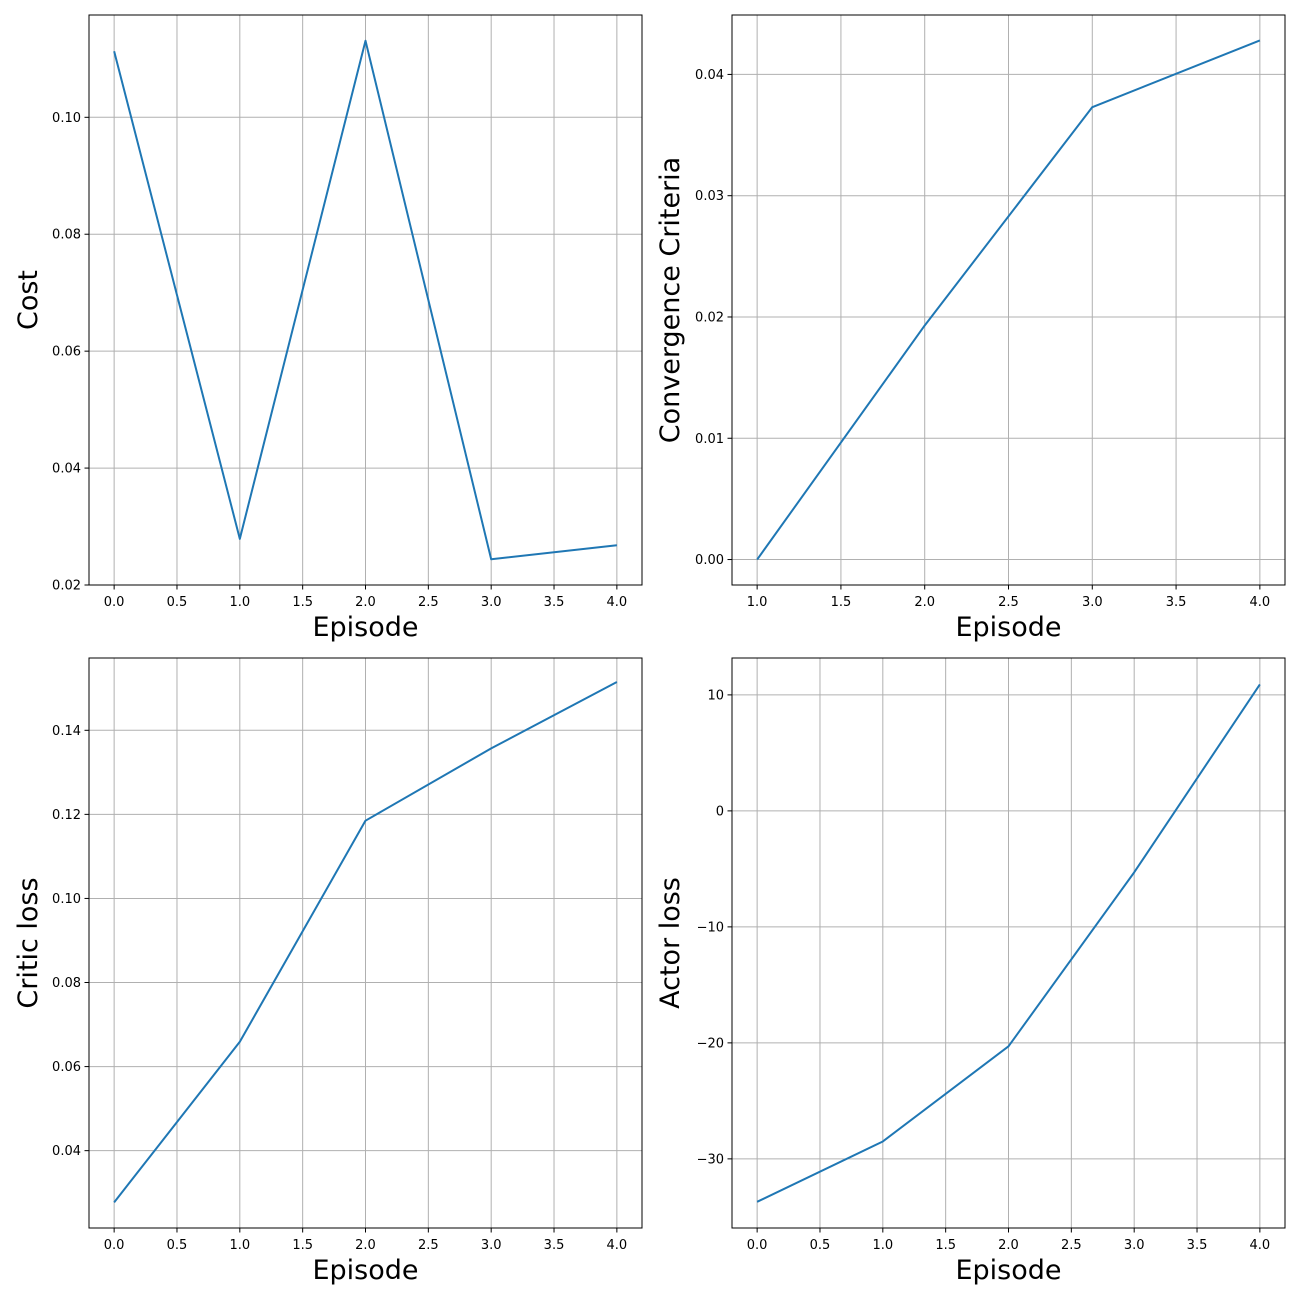  What do you see at coordinates (670, 300) in the screenshot?
I see `y-axis-label: Convergence Criteria` at bounding box center [670, 300].